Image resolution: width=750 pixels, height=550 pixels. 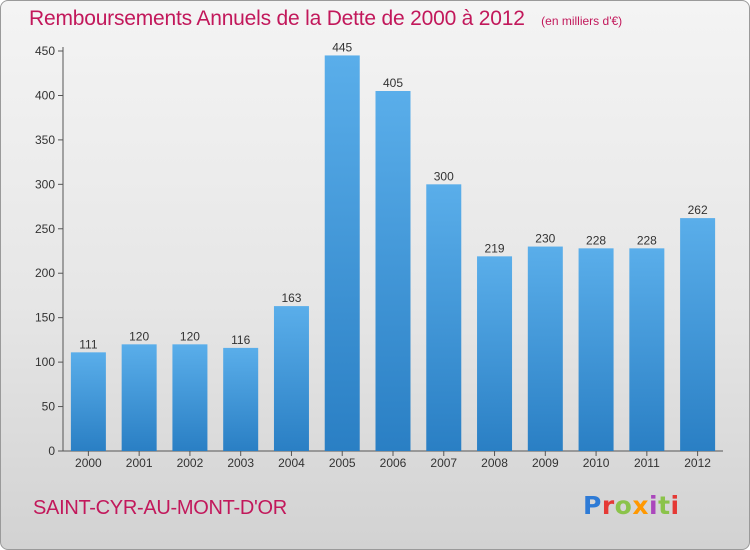 I want to click on x-tick-label: 2005, so click(x=342, y=463).